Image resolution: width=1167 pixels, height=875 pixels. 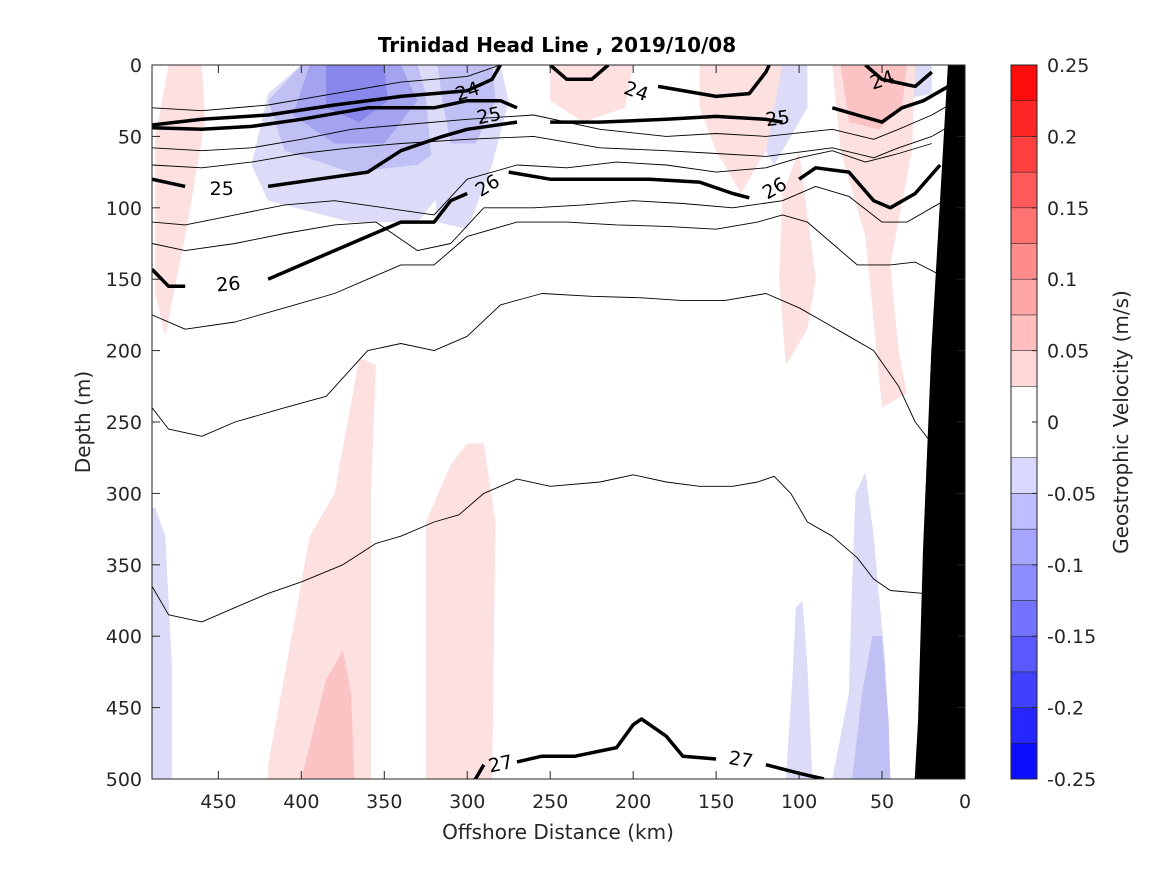 I want to click on contour-label-text: 26, so click(x=228, y=284).